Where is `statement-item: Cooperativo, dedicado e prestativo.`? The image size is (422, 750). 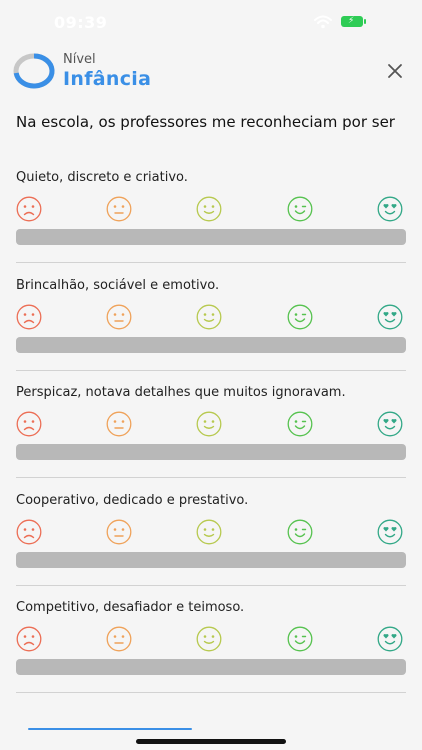
statement-item: Cooperativo, dedicado e prestativo. is located at coordinates (211, 545).